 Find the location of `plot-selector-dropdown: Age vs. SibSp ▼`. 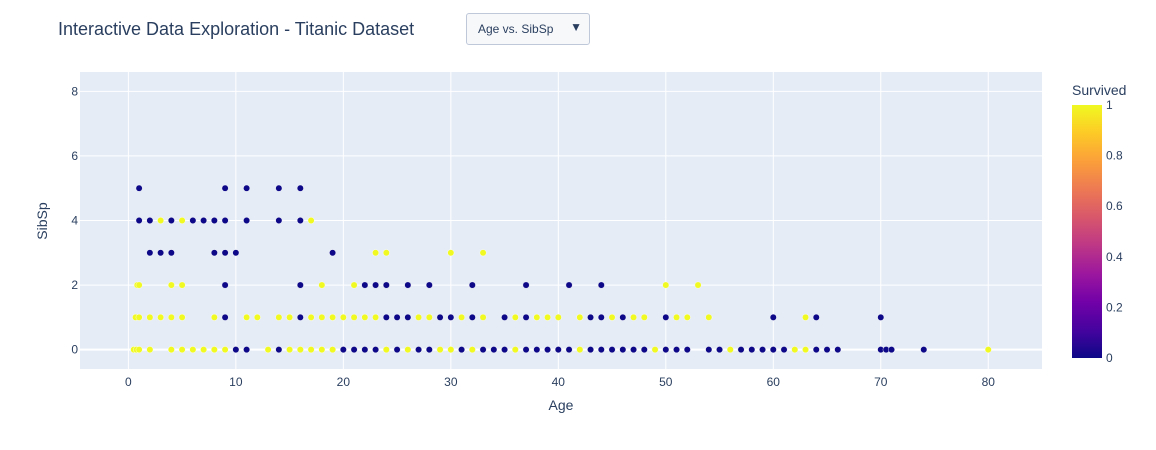

plot-selector-dropdown: Age vs. SibSp ▼ is located at coordinates (528, 29).